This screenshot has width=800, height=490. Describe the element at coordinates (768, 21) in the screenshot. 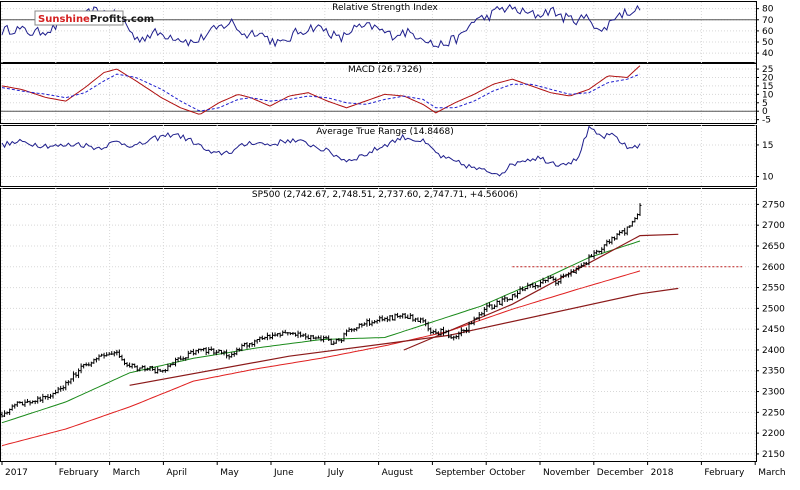

I see `y-tick-label: 70` at that location.